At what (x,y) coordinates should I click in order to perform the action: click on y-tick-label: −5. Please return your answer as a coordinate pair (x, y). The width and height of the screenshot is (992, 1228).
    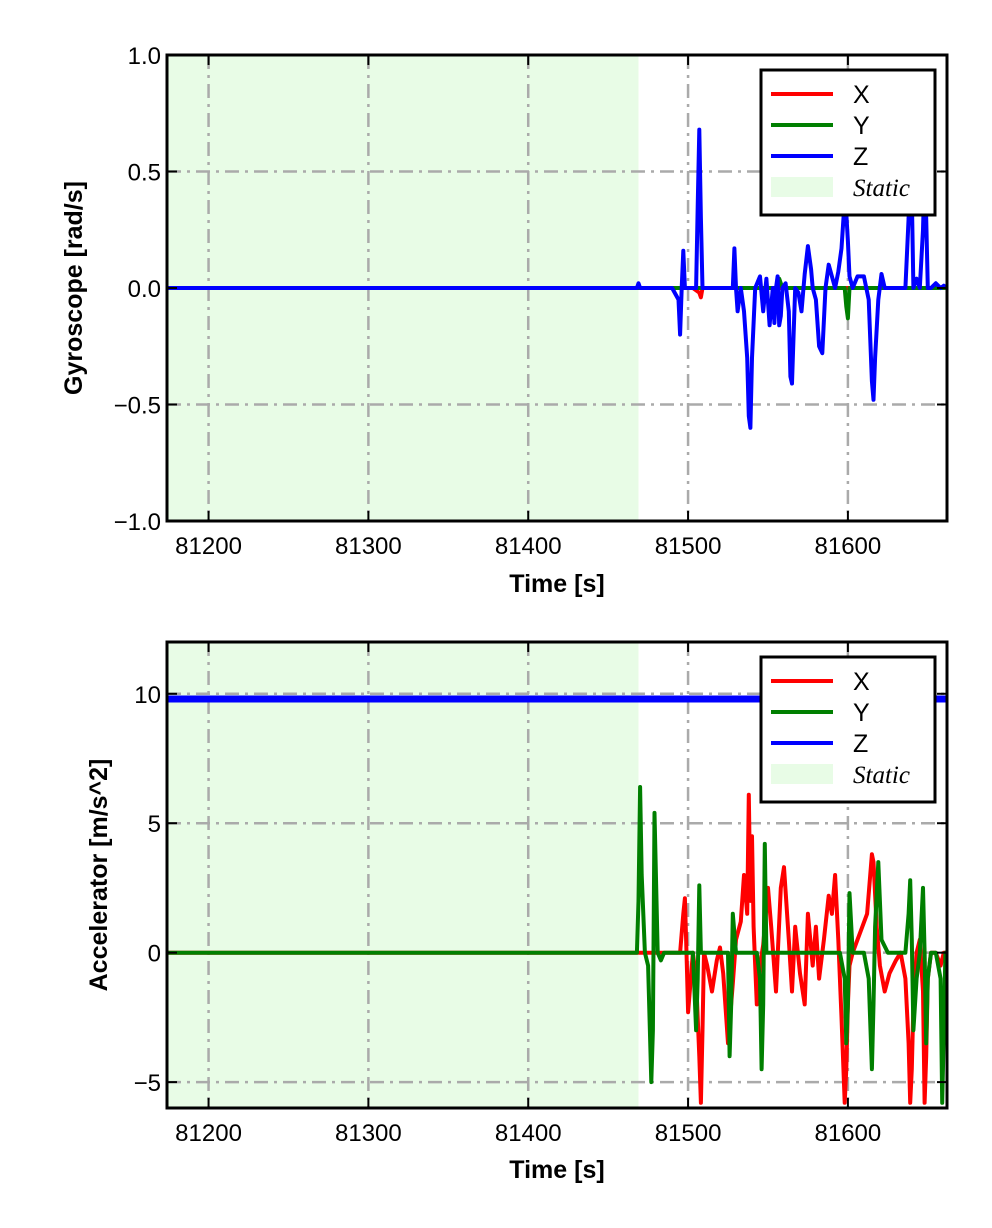
    Looking at the image, I should click on (147, 1083).